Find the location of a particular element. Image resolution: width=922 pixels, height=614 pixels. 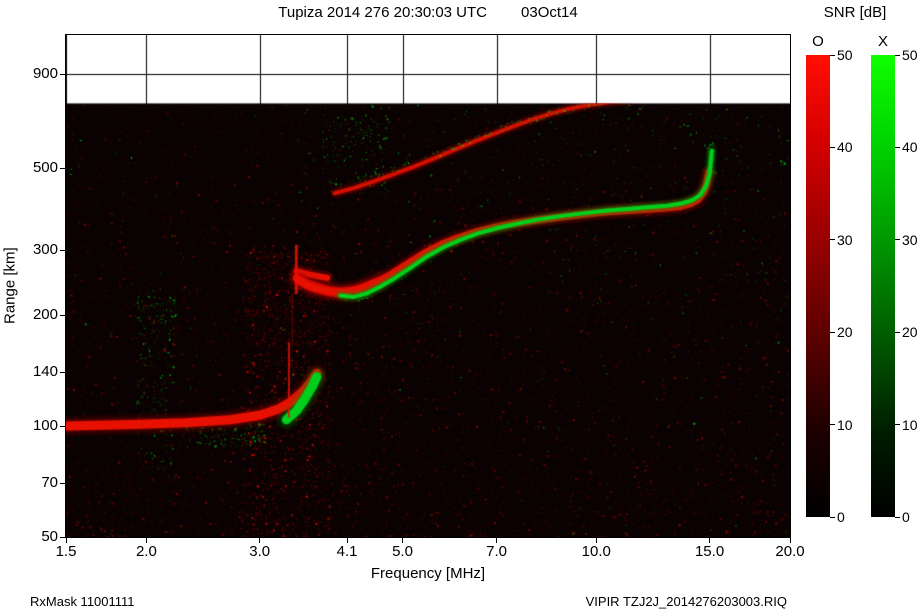

o-colorbar-tick-label: 40 is located at coordinates (845, 147).